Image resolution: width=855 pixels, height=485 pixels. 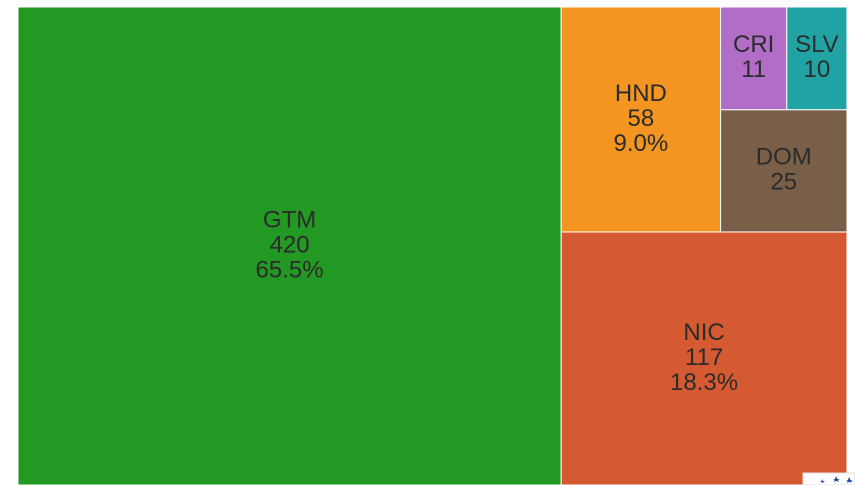 What do you see at coordinates (753, 69) in the screenshot?
I see `tile-label: 11` at bounding box center [753, 69].